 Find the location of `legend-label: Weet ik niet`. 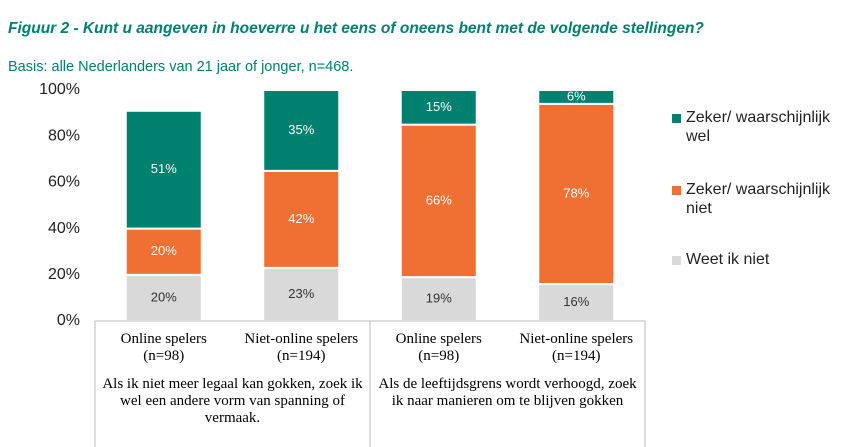

legend-label: Weet ik niet is located at coordinates (728, 259).